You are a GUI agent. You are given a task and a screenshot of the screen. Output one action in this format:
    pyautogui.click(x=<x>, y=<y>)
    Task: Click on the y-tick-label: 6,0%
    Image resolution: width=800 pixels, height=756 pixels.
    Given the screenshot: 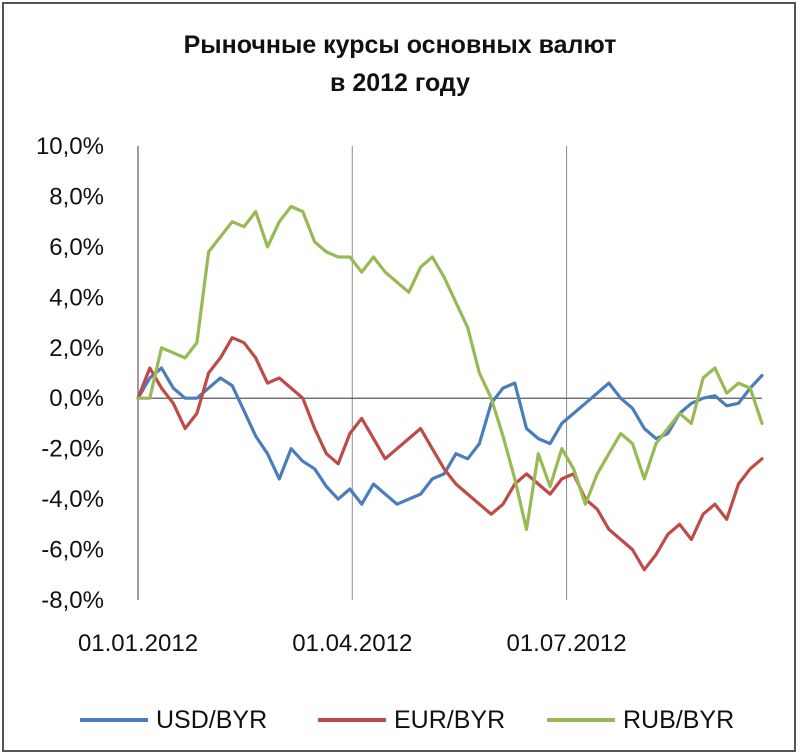 What is the action you would take?
    pyautogui.click(x=76, y=247)
    